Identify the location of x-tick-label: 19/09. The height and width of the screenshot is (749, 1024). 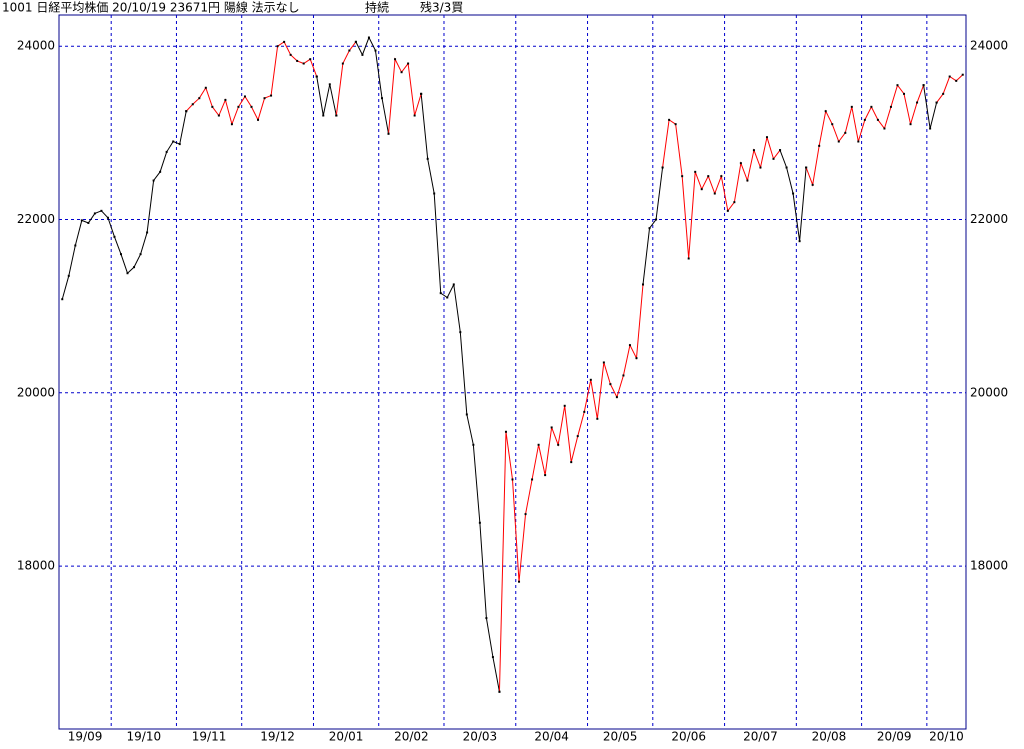
(85, 737).